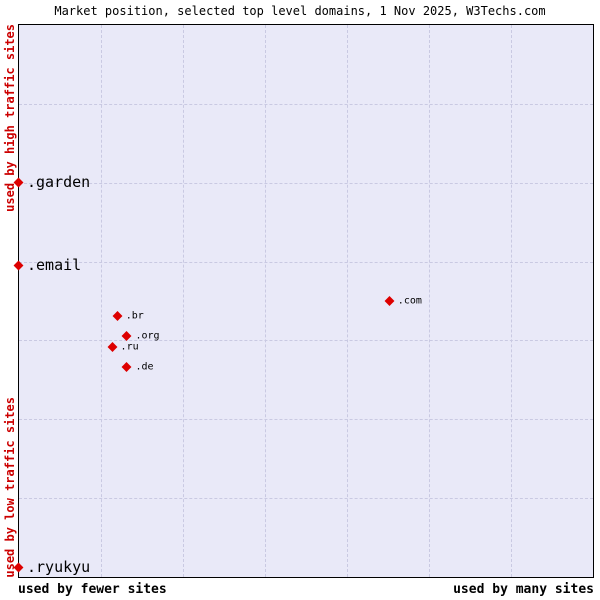 The image size is (600, 600). I want to click on y-axis-label-high-traffic: used by high traffic sites, so click(10, 118).